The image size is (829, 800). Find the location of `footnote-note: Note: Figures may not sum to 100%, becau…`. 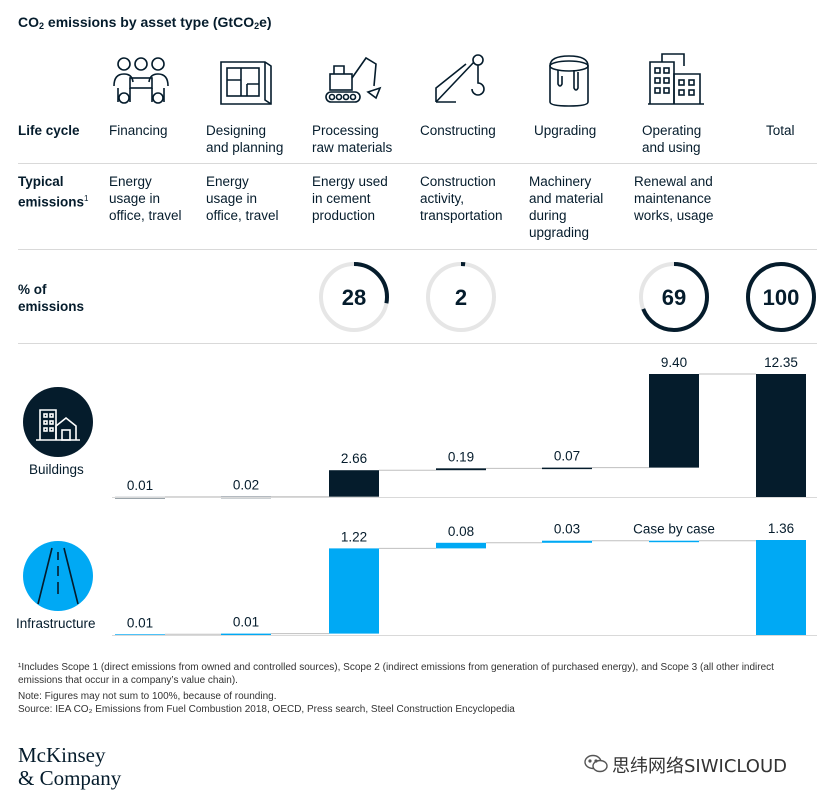

footnote-note: Note: Figures may not sum to 100%, becau… is located at coordinates (147, 696).